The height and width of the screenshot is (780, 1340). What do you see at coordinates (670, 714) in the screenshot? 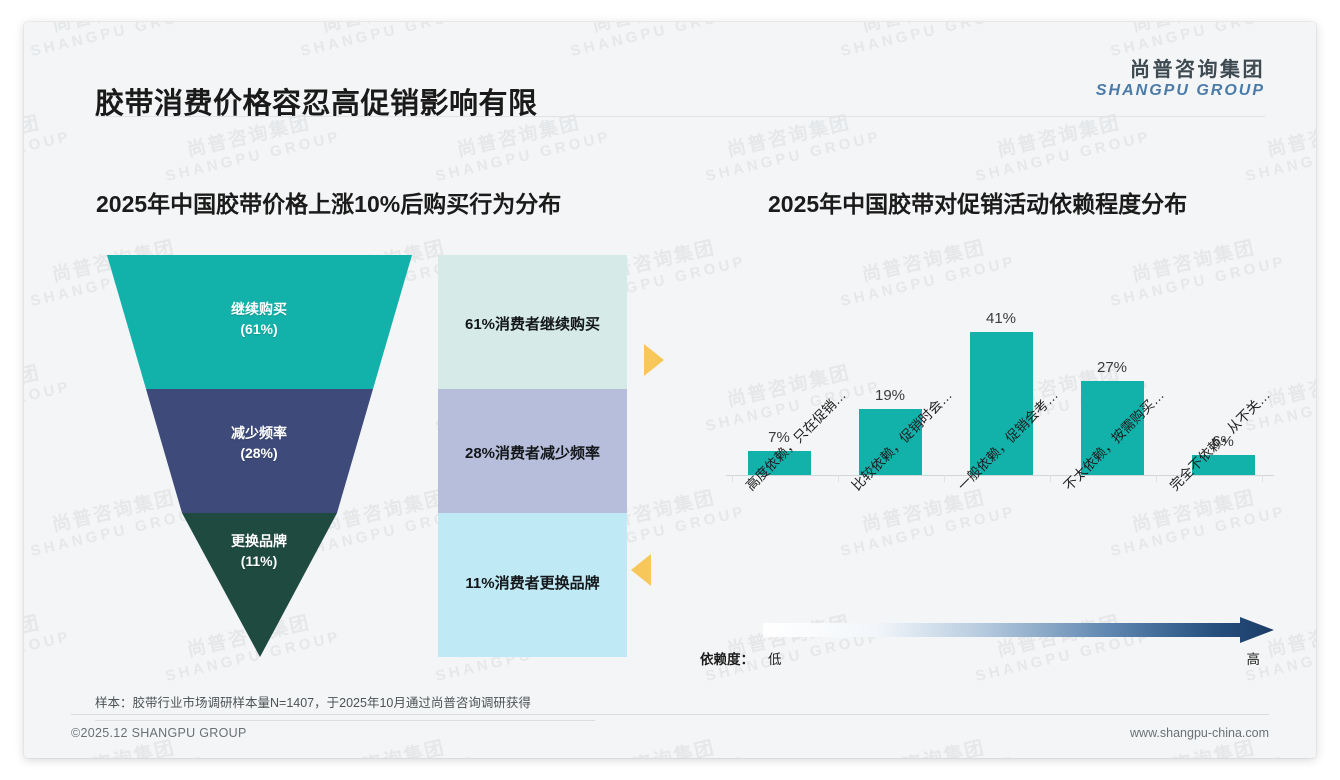
I see `footer-divider` at bounding box center [670, 714].